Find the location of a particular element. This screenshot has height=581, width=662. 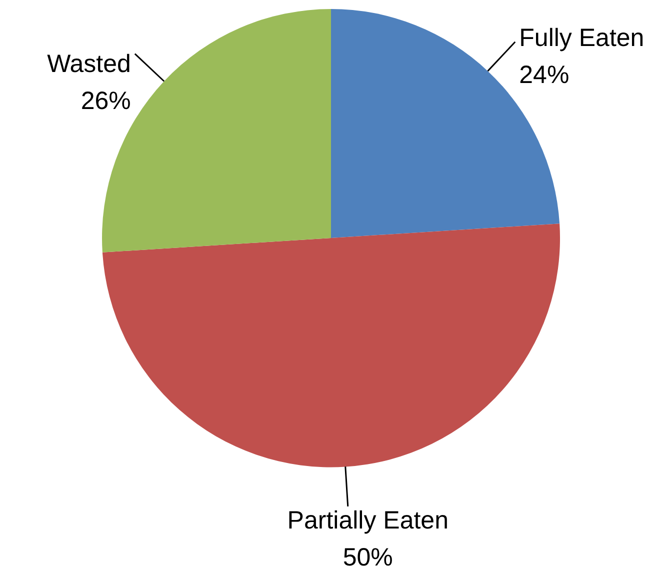

data-label: 24% is located at coordinates (544, 74).